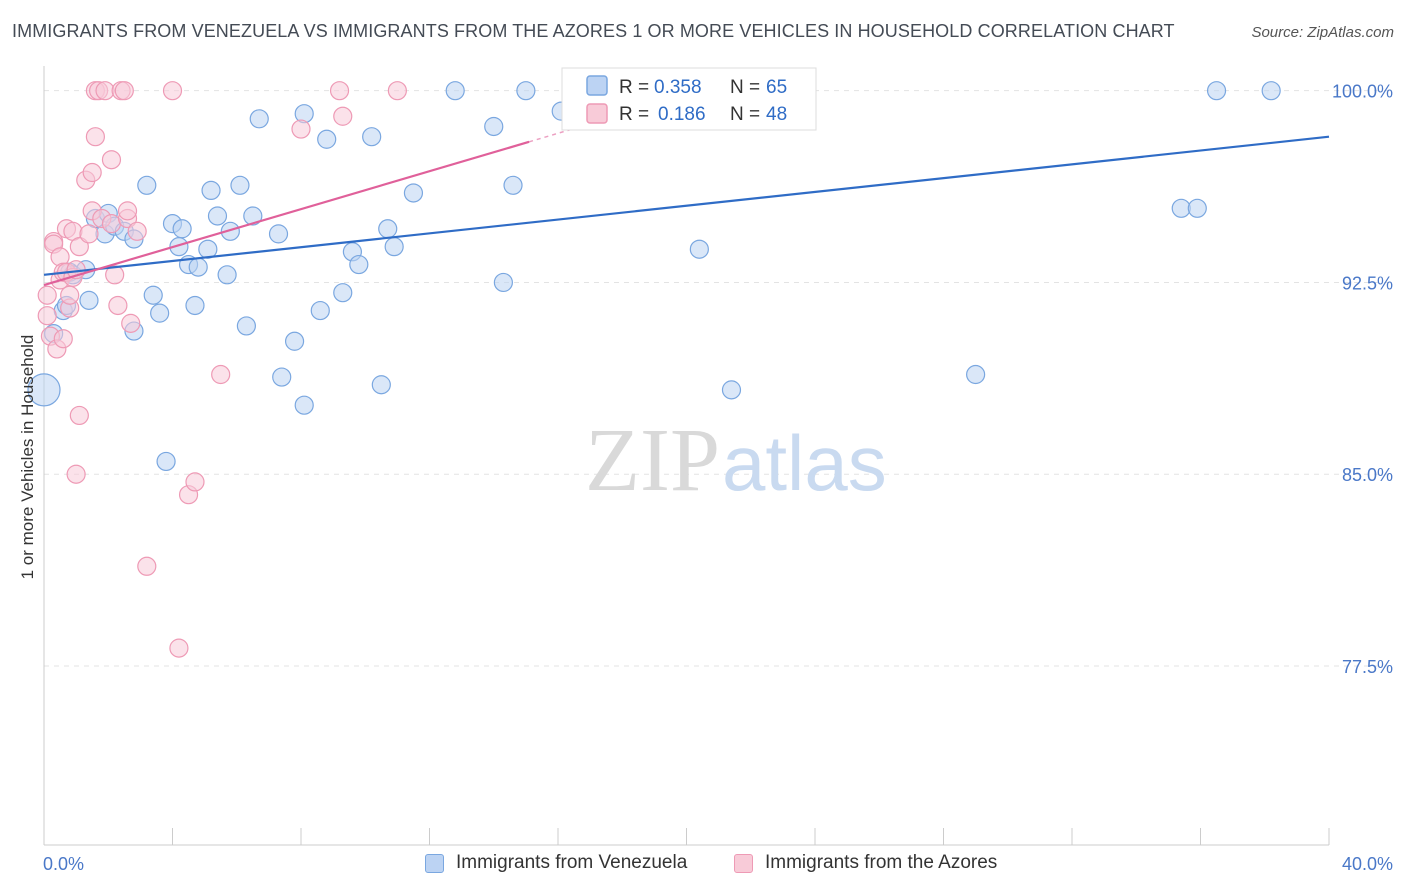 Image resolution: width=1406 pixels, height=892 pixels. What do you see at coordinates (597, 85) in the screenshot?
I see `legend-swatch-venezuela` at bounding box center [597, 85].